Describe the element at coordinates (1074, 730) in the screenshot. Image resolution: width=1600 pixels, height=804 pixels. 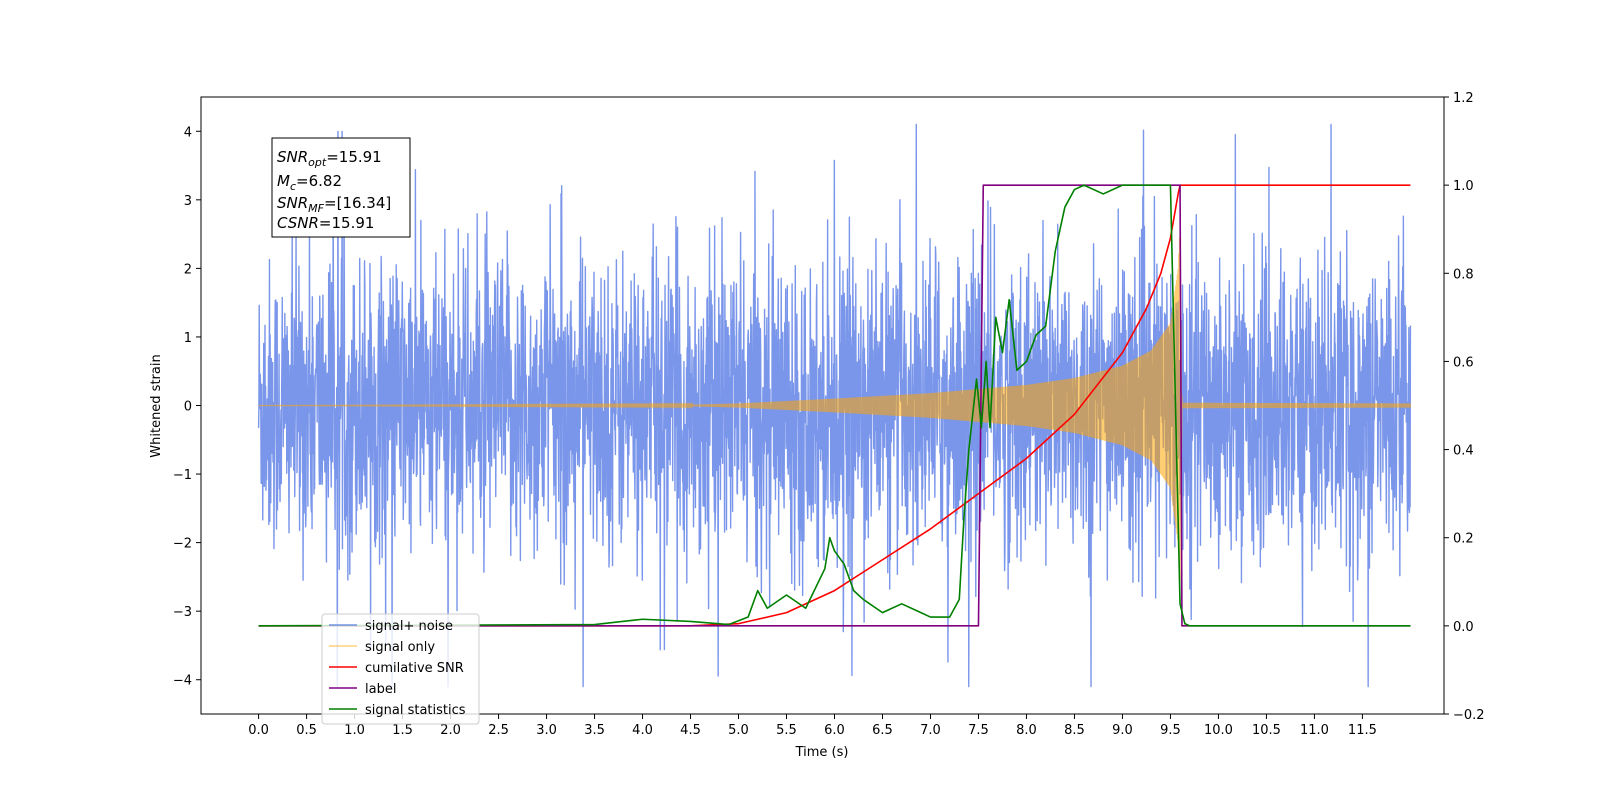
I see `x-tick-label: 8.5` at that location.